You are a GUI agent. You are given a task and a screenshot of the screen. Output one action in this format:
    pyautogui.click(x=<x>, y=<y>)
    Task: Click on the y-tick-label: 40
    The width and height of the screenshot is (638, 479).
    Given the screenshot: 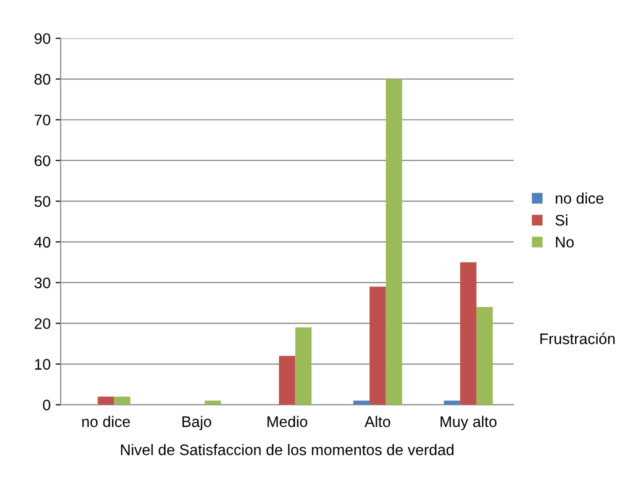 What is the action you would take?
    pyautogui.click(x=42, y=242)
    